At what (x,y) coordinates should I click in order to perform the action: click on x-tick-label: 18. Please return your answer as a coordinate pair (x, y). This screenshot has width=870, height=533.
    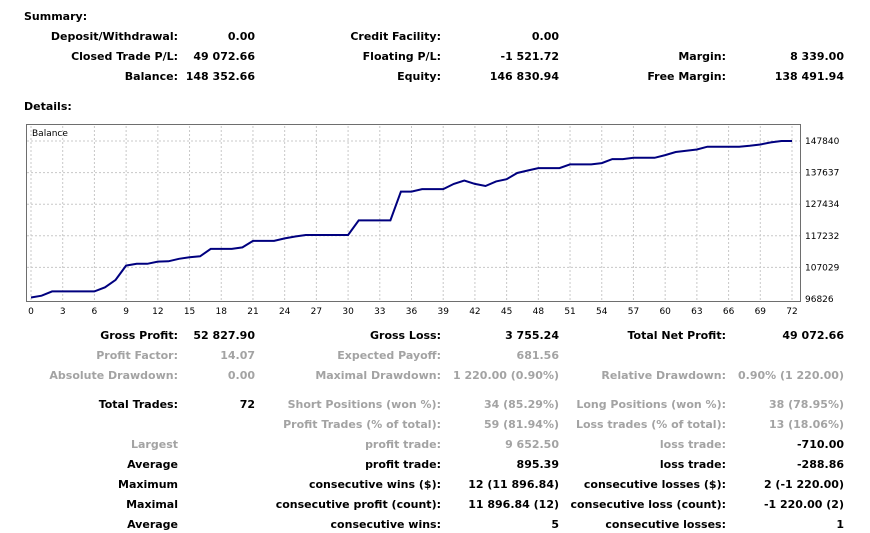
    Looking at the image, I should click on (222, 312).